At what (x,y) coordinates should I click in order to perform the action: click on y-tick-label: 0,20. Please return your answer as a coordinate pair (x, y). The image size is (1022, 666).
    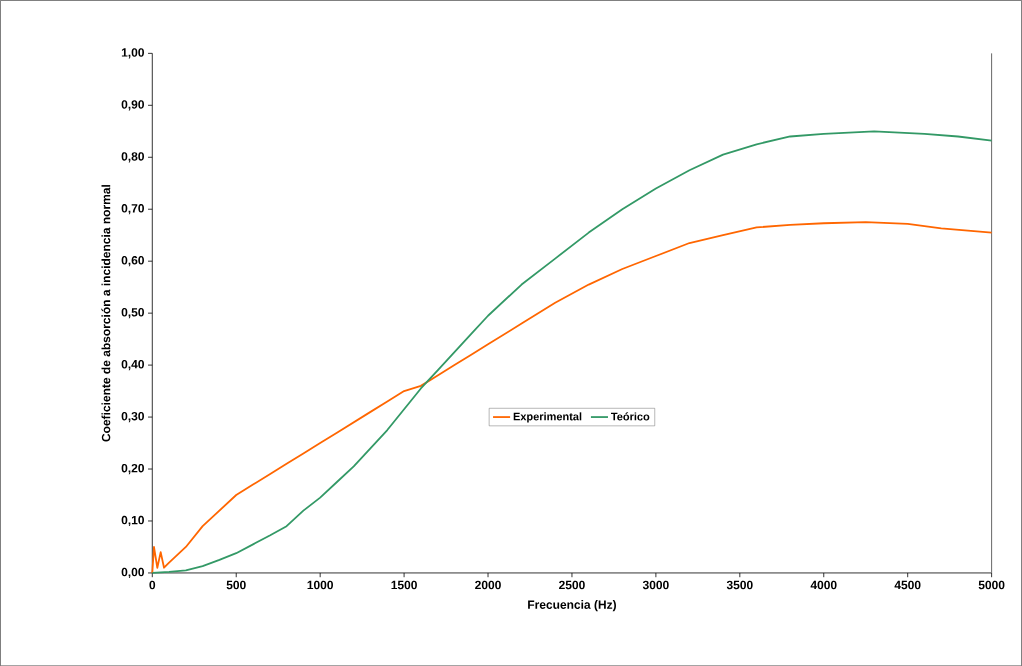
    Looking at the image, I should click on (132, 468).